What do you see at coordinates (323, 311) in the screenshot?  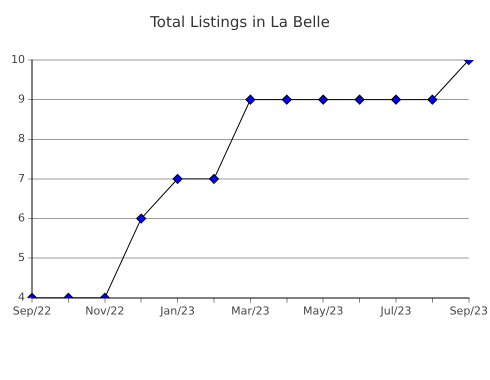 I see `x-tick-label: May/23` at bounding box center [323, 311].